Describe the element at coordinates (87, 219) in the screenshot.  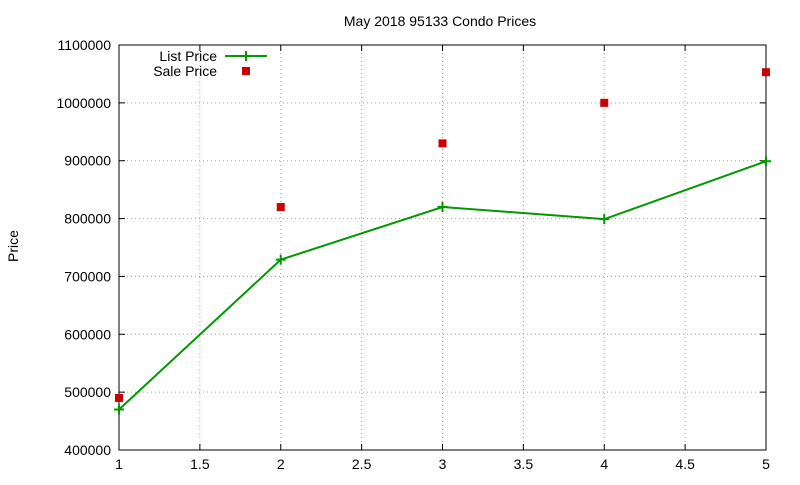
I see `y-tick-label: 800000` at that location.